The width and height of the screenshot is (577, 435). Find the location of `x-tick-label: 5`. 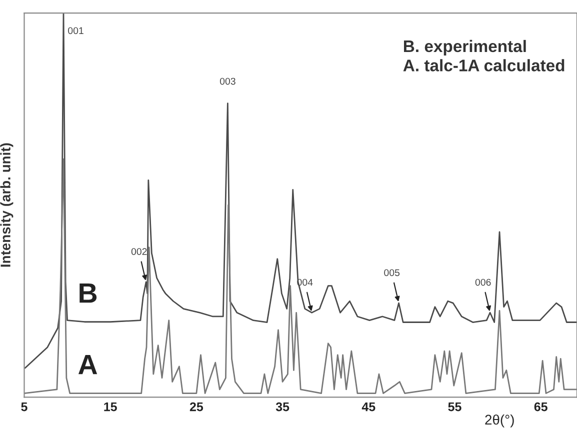

x-tick-label: 5 is located at coordinates (24, 407).